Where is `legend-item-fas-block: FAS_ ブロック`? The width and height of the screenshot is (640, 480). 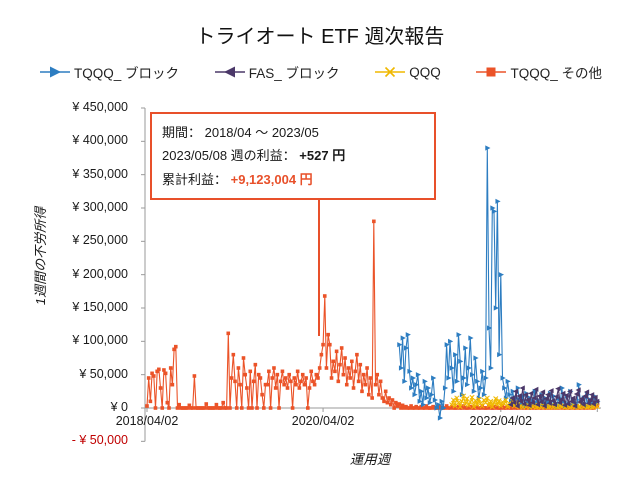 legend-item-fas-block: FAS_ ブロック is located at coordinates (277, 72).